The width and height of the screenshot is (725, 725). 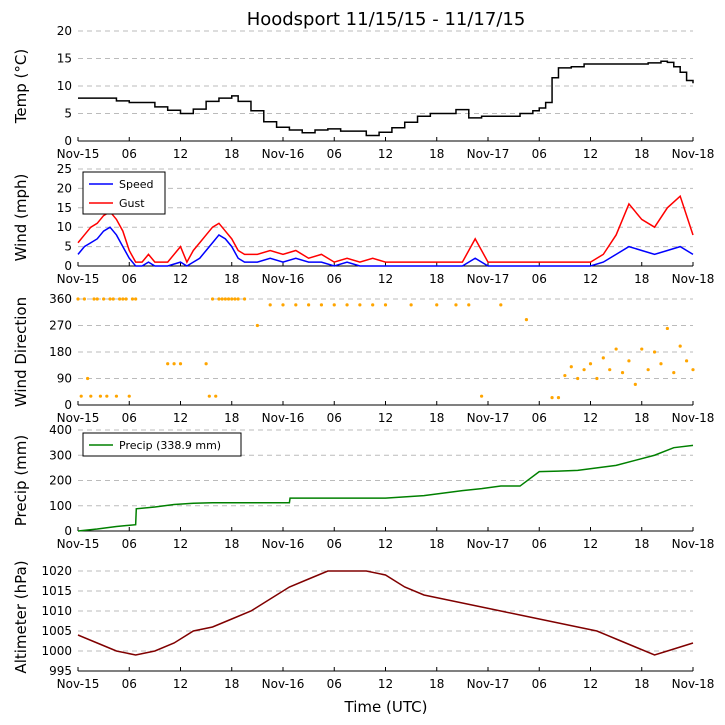 What do you see at coordinates (64, 31) in the screenshot?
I see `ytick-label-temp-4: 20` at bounding box center [64, 31].